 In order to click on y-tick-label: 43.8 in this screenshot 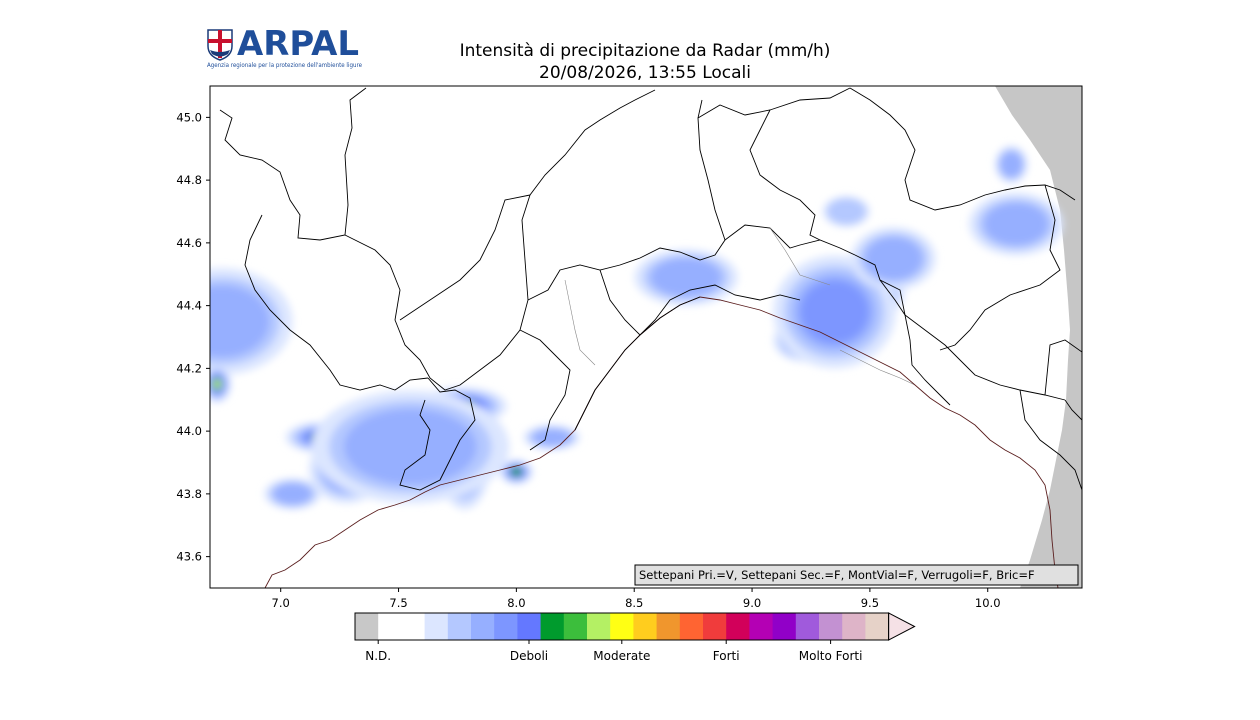, I will do `click(189, 494)`.